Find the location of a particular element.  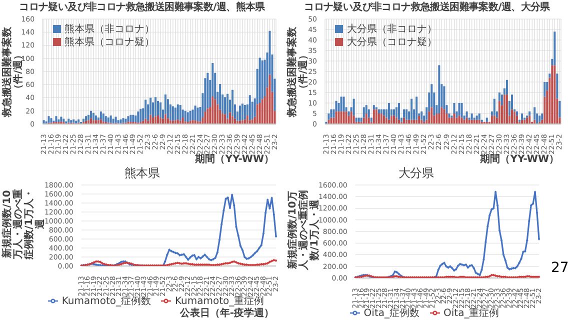

legend-label: 大分県（非コロナ） is located at coordinates (392, 29).